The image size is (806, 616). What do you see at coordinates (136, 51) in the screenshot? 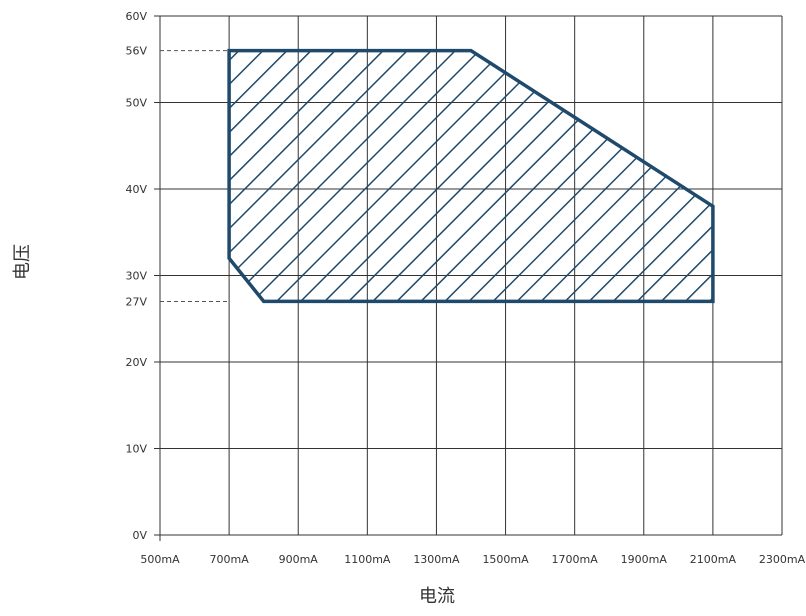
I see `y-tick-label-extra: 56V` at bounding box center [136, 51].